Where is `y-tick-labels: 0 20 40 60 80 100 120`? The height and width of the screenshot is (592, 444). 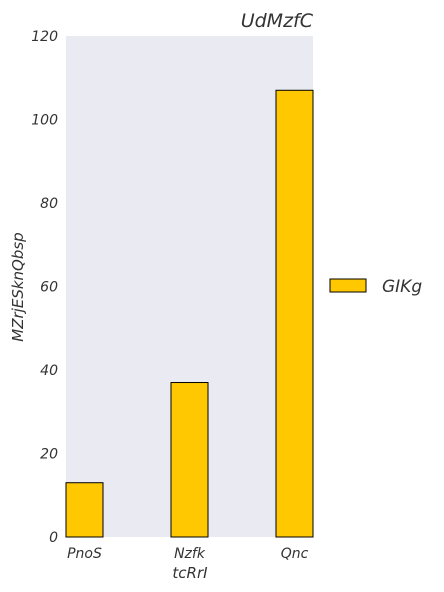 y-tick-labels: 0 20 40 60 80 100 120 is located at coordinates (44, 287).